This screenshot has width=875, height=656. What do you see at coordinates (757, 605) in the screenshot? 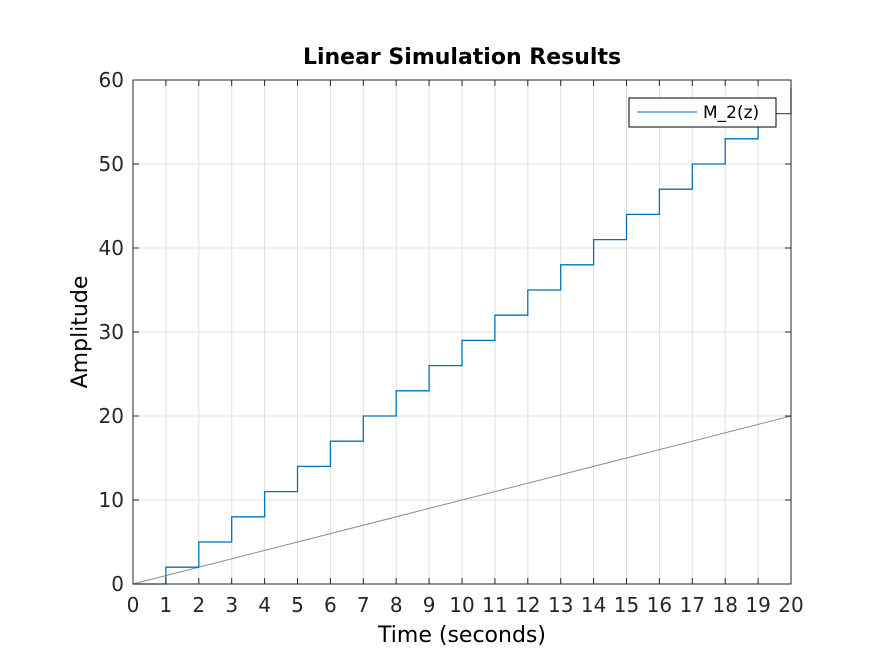
I see `x-tick-label: 19` at bounding box center [757, 605].